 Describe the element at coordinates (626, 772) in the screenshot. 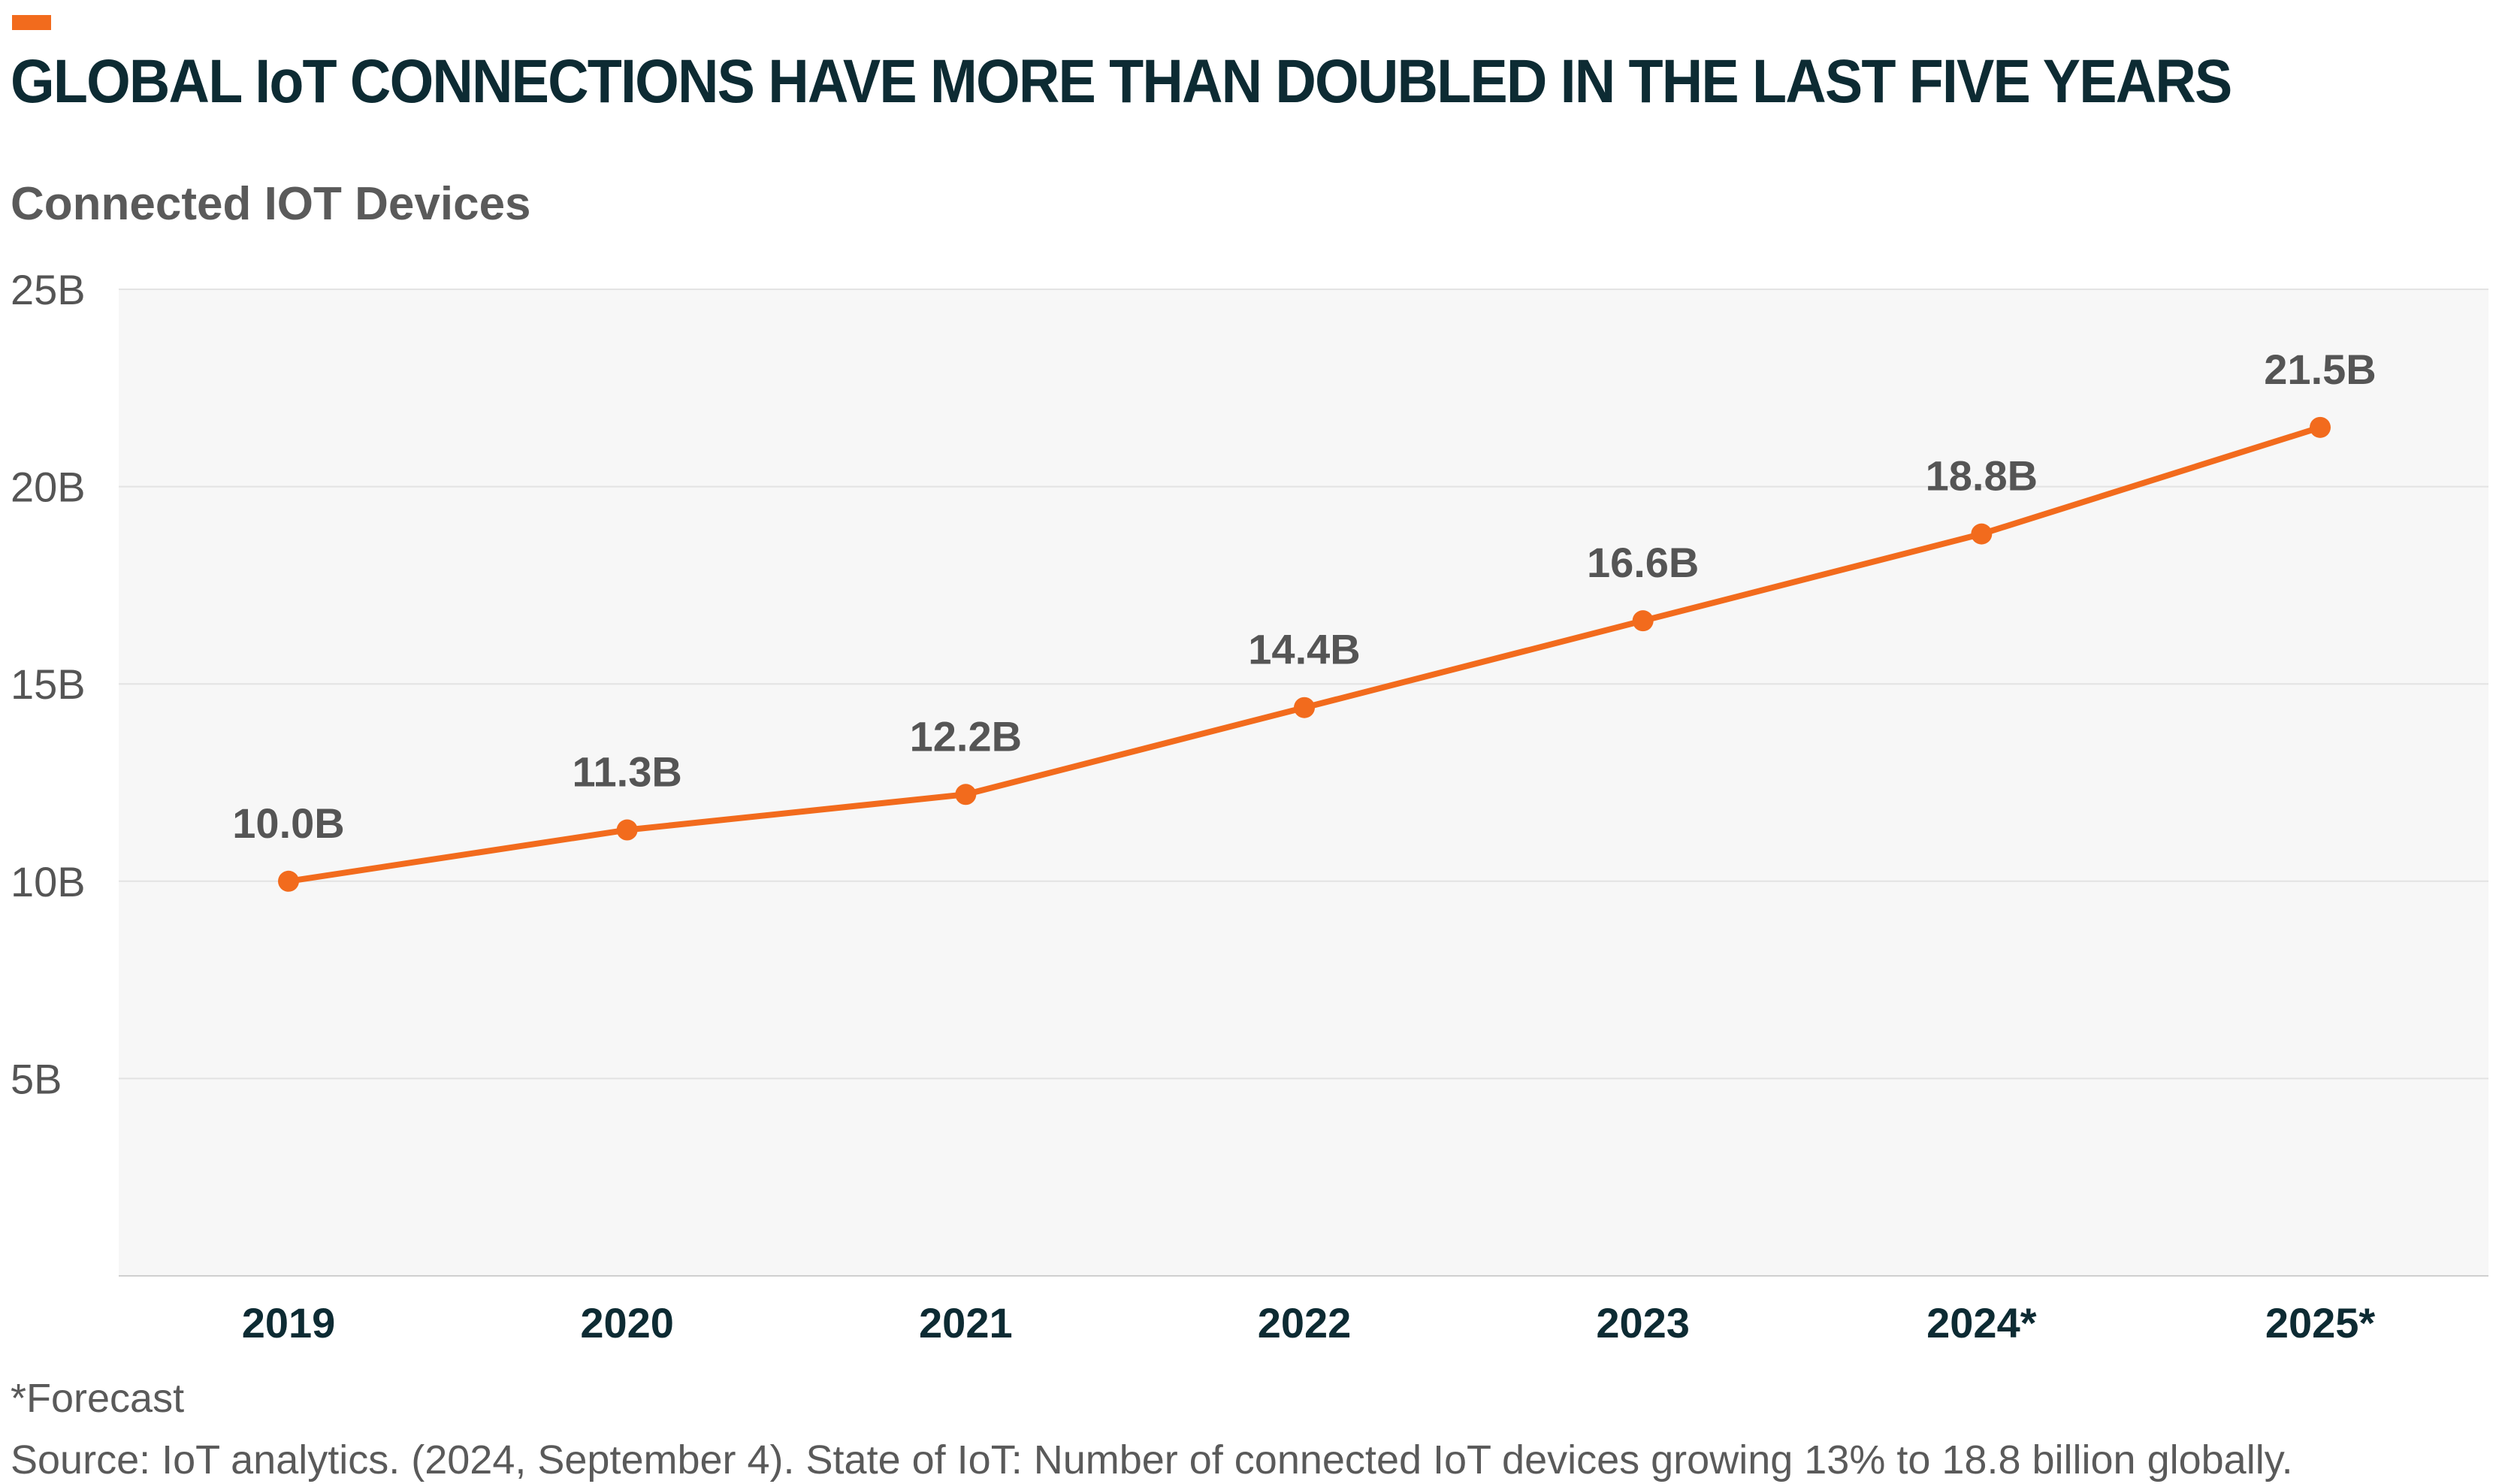

I see `data-label: 11.3B` at that location.